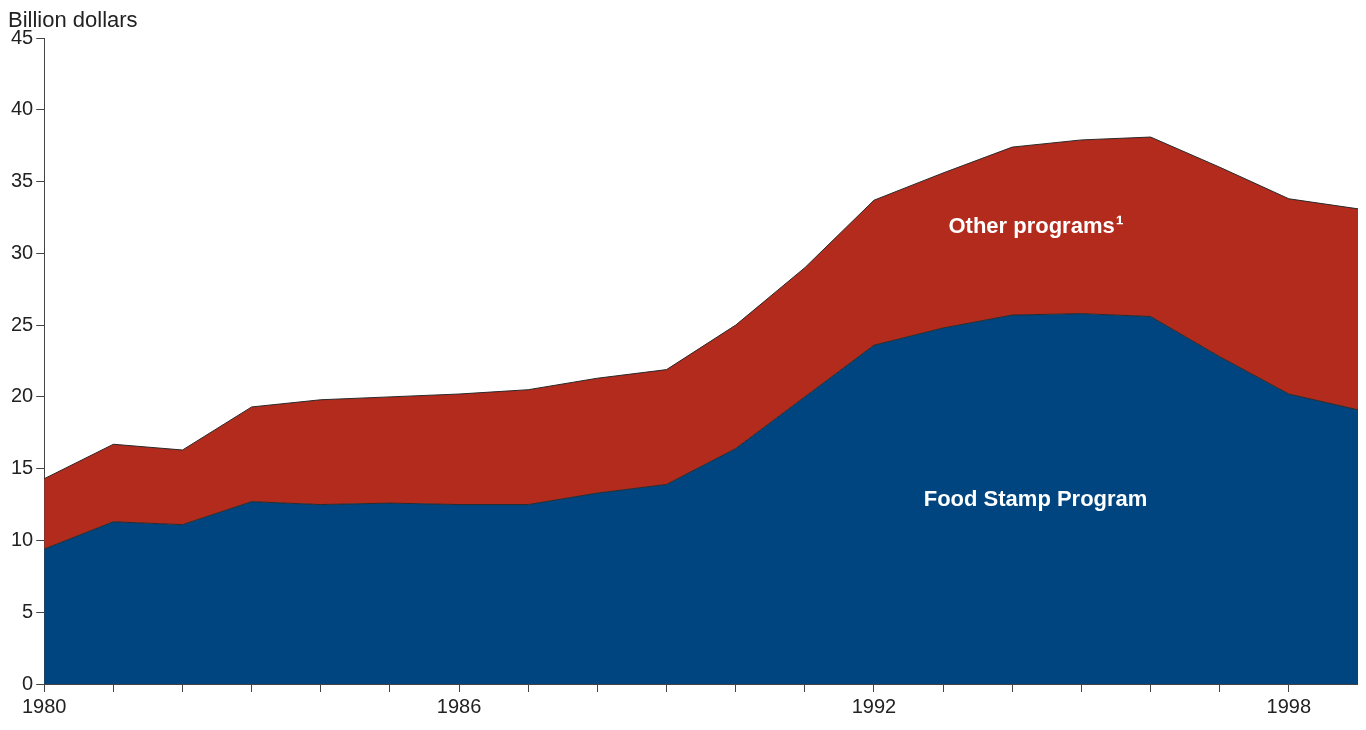 The width and height of the screenshot is (1366, 730). What do you see at coordinates (44, 705) in the screenshot?
I see `x-tick-label: 1980` at bounding box center [44, 705].